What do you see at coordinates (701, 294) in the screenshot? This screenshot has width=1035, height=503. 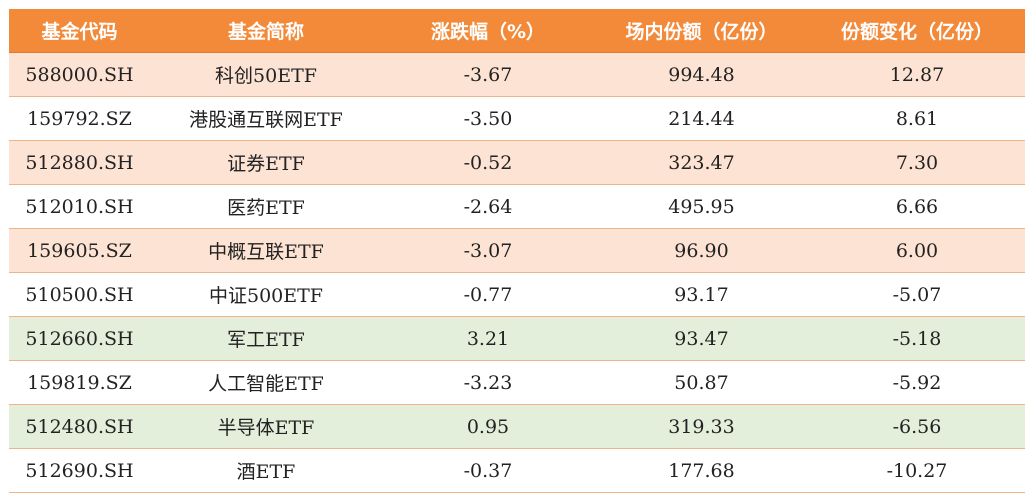 I see `exchange-shares-cell: 93.17` at bounding box center [701, 294].